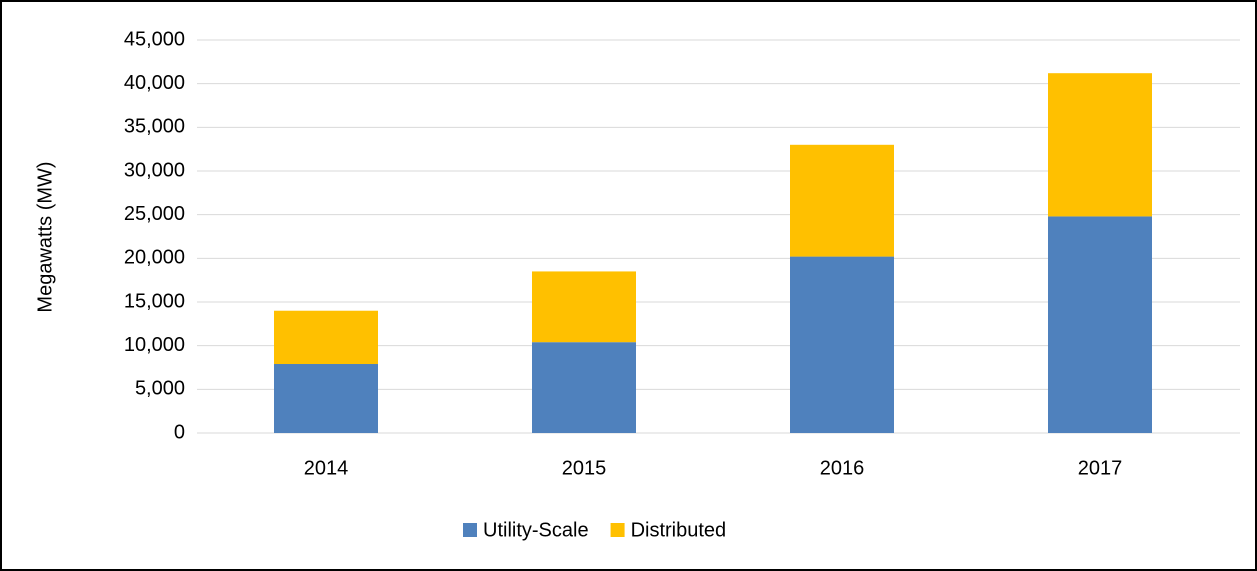  Describe the element at coordinates (154, 39) in the screenshot. I see `y-tick-label: 45,000` at that location.